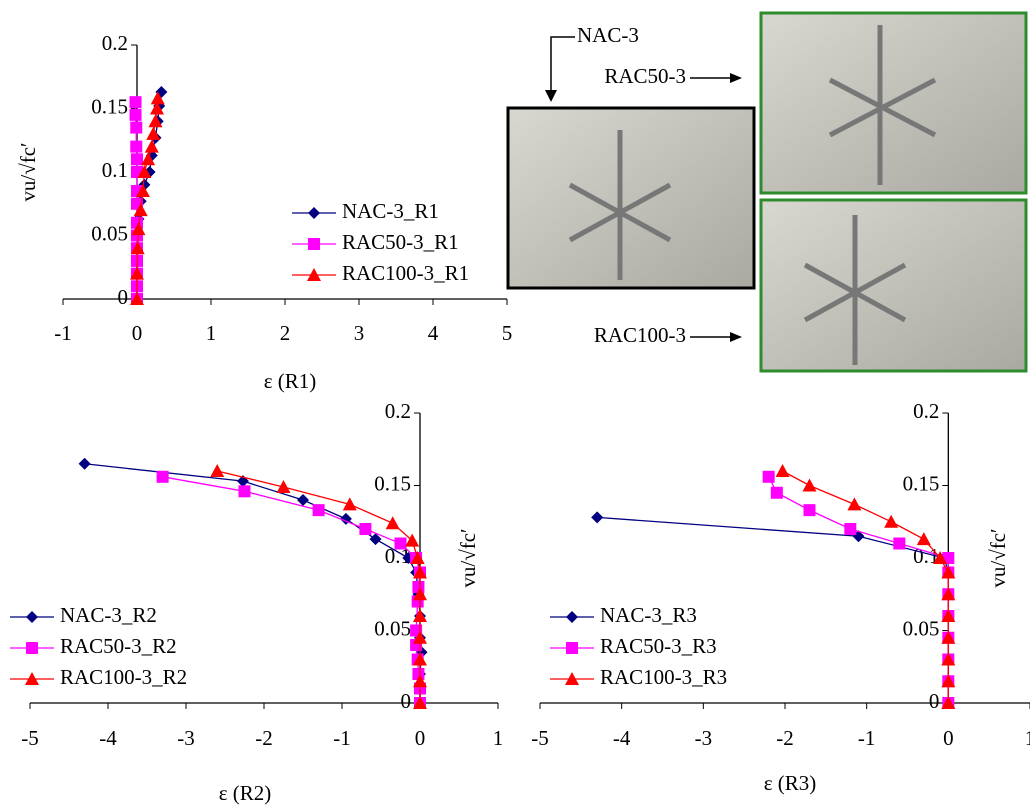 The width and height of the screenshot is (1030, 811). What do you see at coordinates (648, 615) in the screenshot?
I see `legend-label: NAC-3_R3` at bounding box center [648, 615].